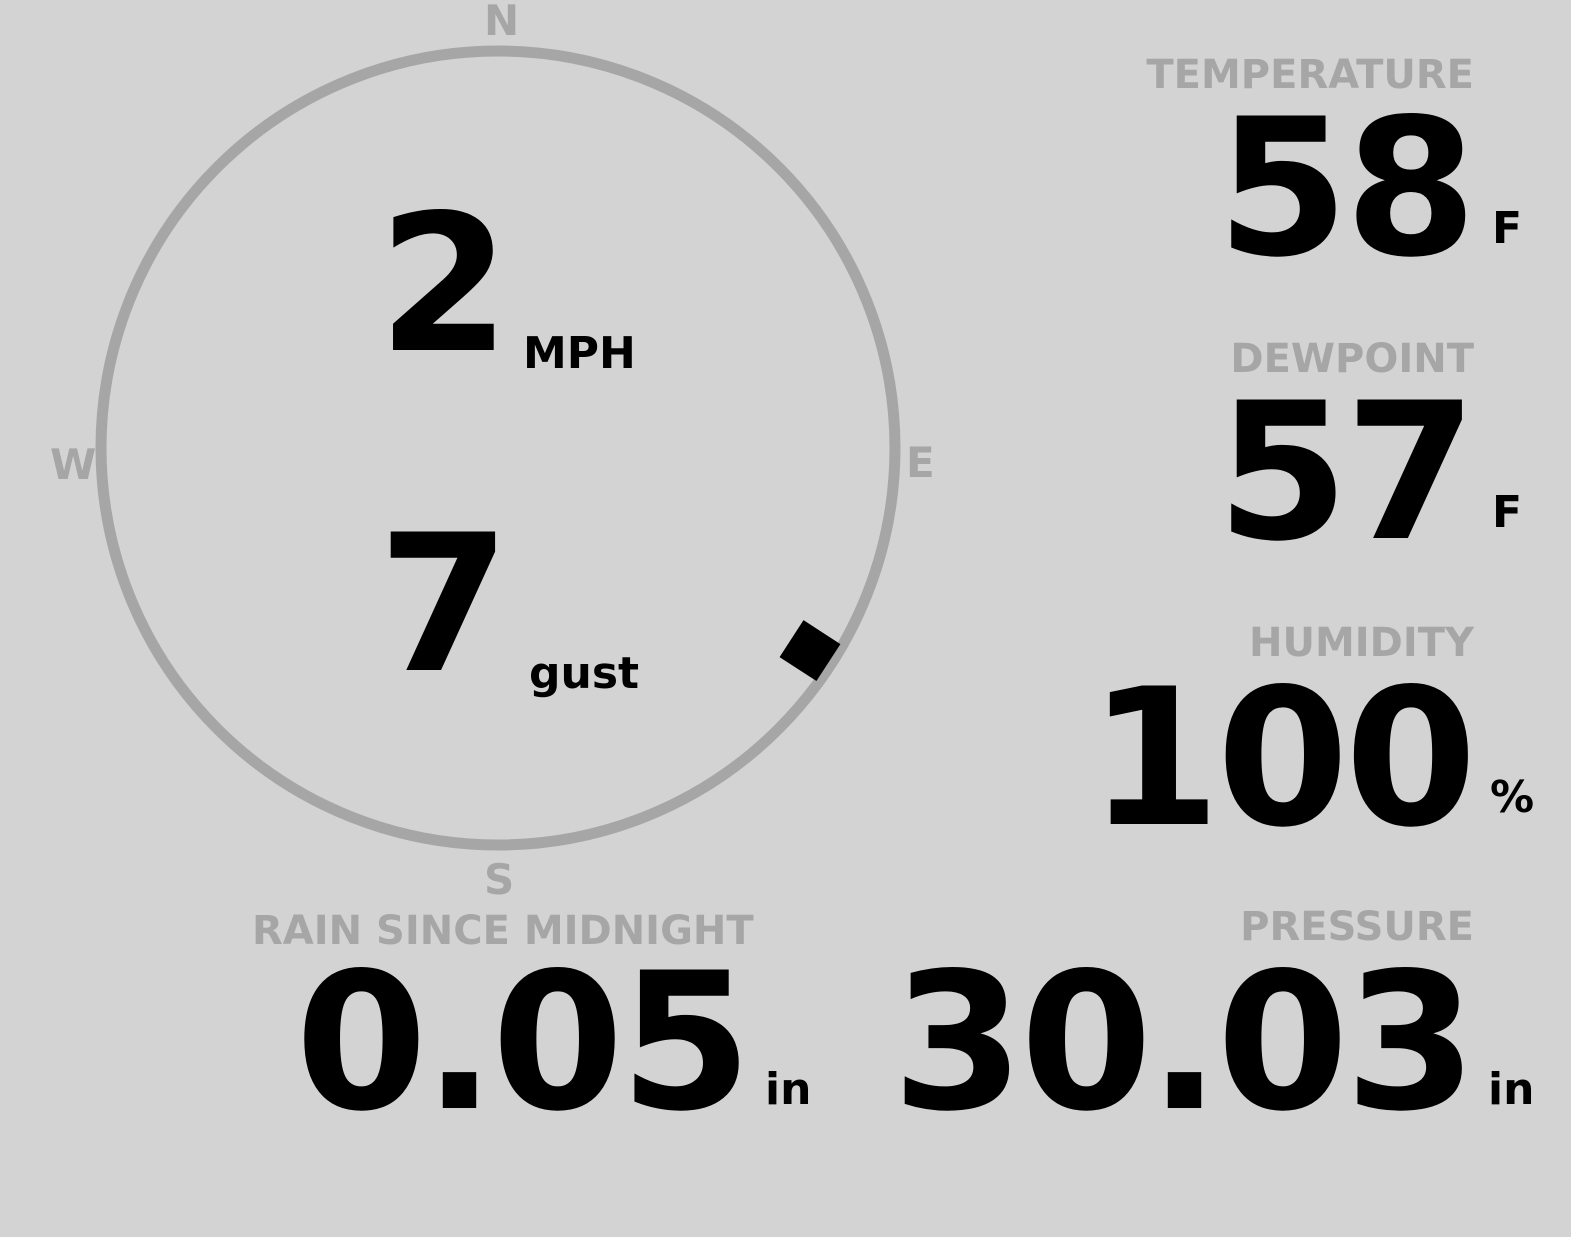  Describe the element at coordinates (1282, 758) in the screenshot. I see `humidity-value: 100` at that location.